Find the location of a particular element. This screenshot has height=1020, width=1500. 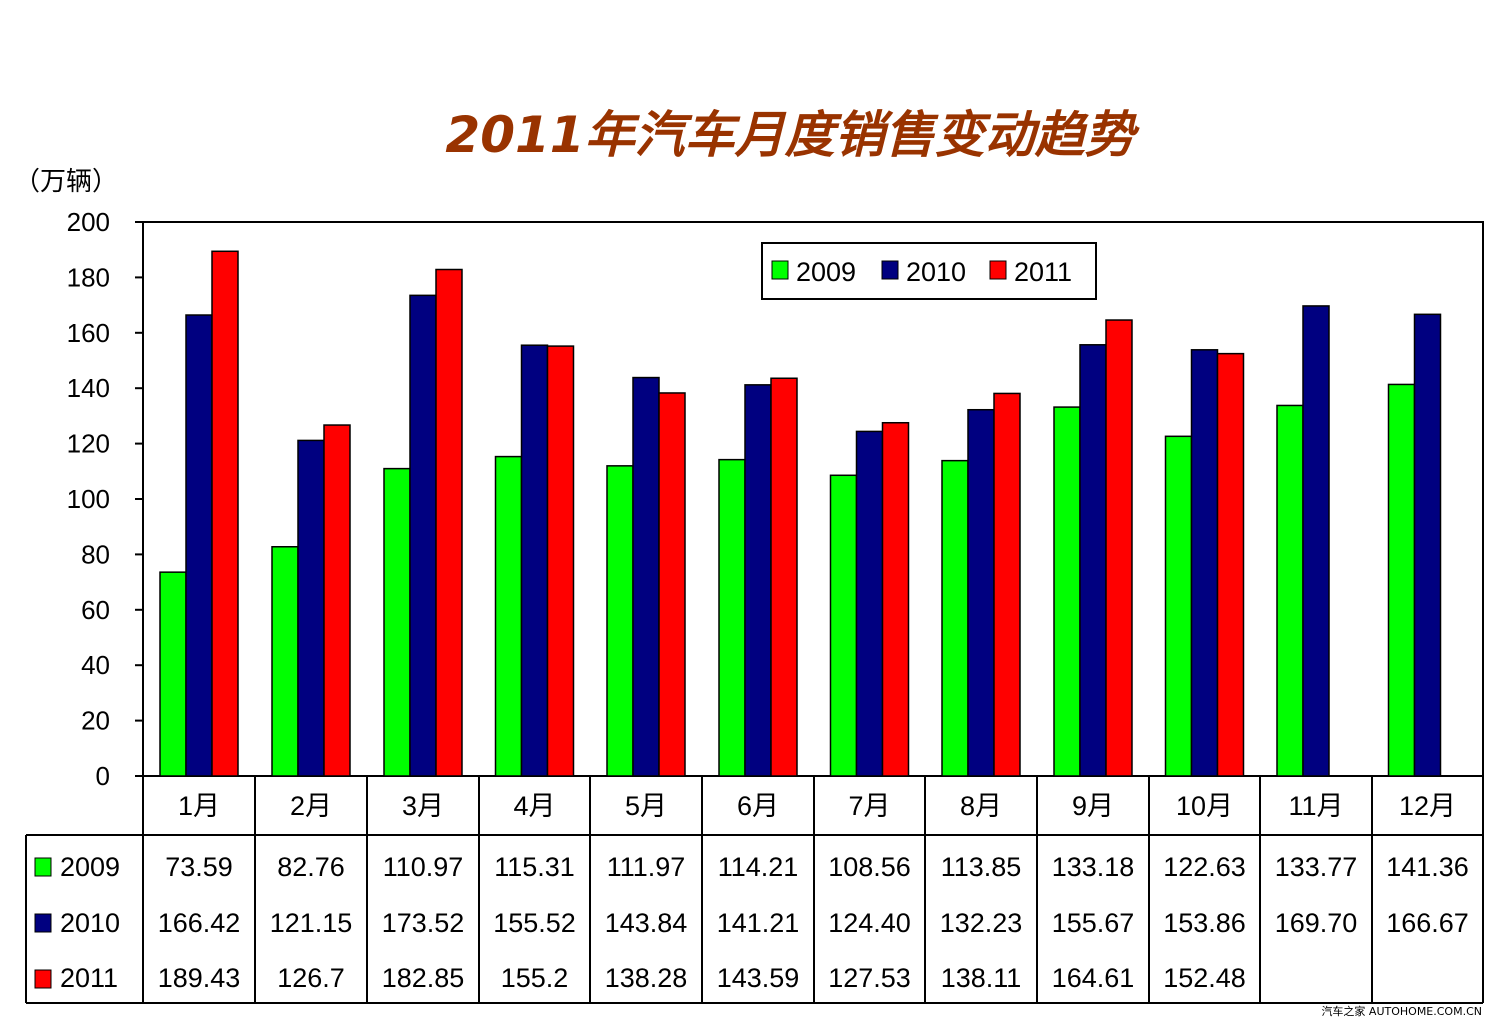

table-cell: 113.85 is located at coordinates (981, 867).